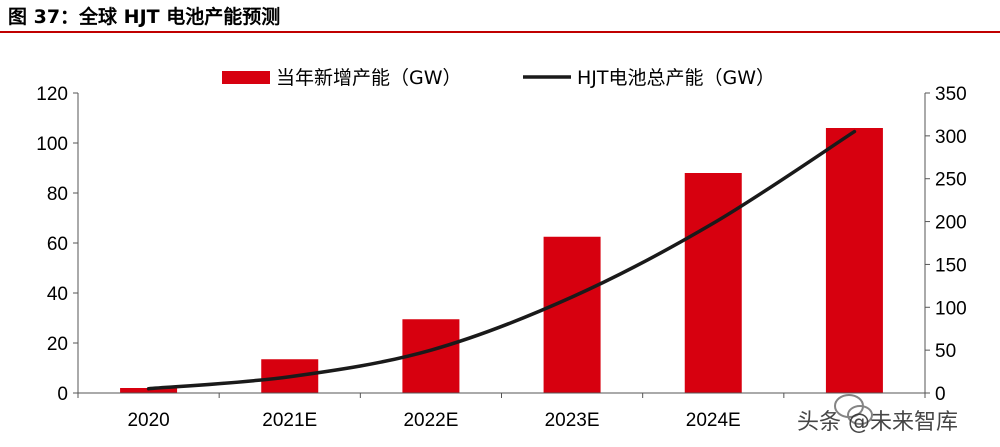 The image size is (1000, 447). Describe the element at coordinates (951, 180) in the screenshot. I see `right-tick-label: 250` at that location.